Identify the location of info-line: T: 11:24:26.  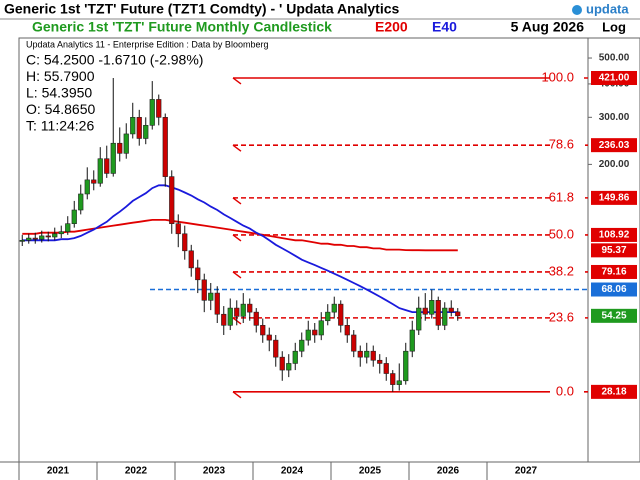
(60, 126).